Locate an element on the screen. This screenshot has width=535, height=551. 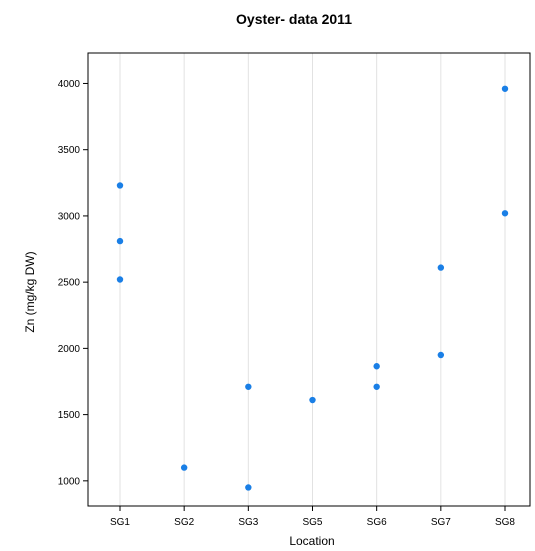
y-tick-label: 3000 is located at coordinates (69, 216).